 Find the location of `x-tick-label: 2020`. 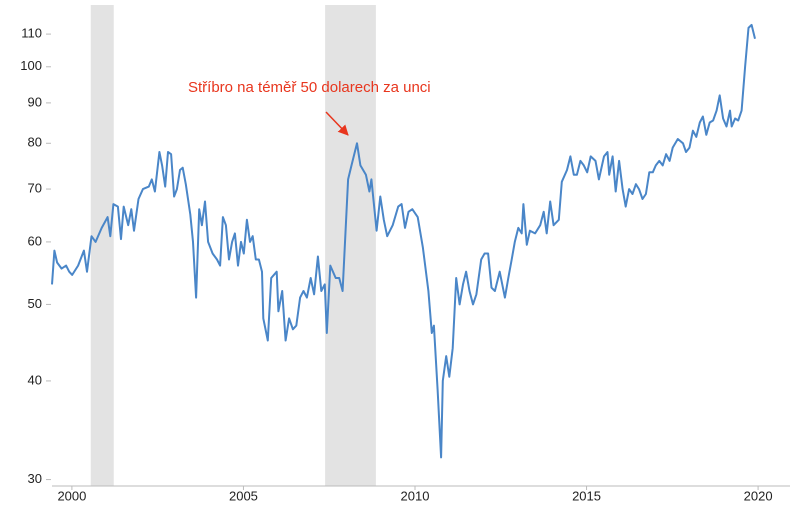

x-tick-label: 2020 is located at coordinates (758, 495).